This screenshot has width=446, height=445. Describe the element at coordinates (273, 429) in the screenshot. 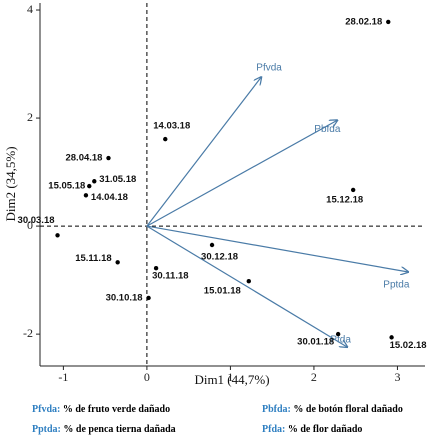

I see `footnote-abbr: Pfda:` at that location.